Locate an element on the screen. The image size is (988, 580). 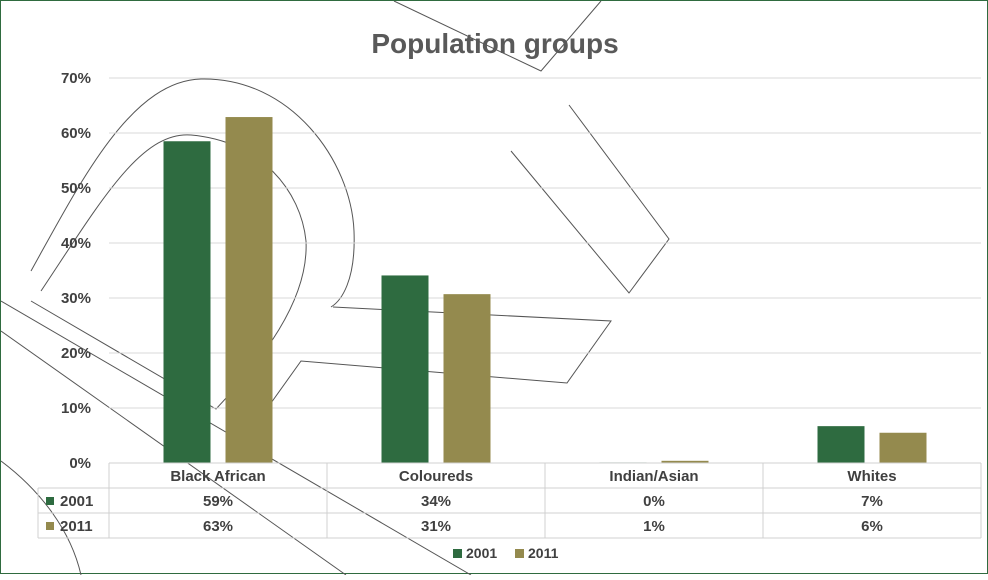
y-tick-label: 60% is located at coordinates (76, 133).